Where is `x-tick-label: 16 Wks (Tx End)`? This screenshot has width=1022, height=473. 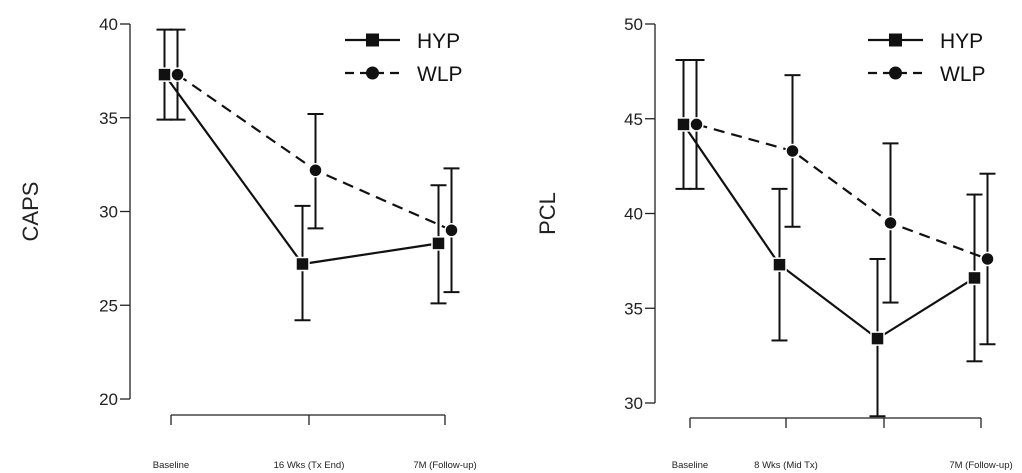
x-tick-label: 16 Wks (Tx End) is located at coordinates (309, 465).